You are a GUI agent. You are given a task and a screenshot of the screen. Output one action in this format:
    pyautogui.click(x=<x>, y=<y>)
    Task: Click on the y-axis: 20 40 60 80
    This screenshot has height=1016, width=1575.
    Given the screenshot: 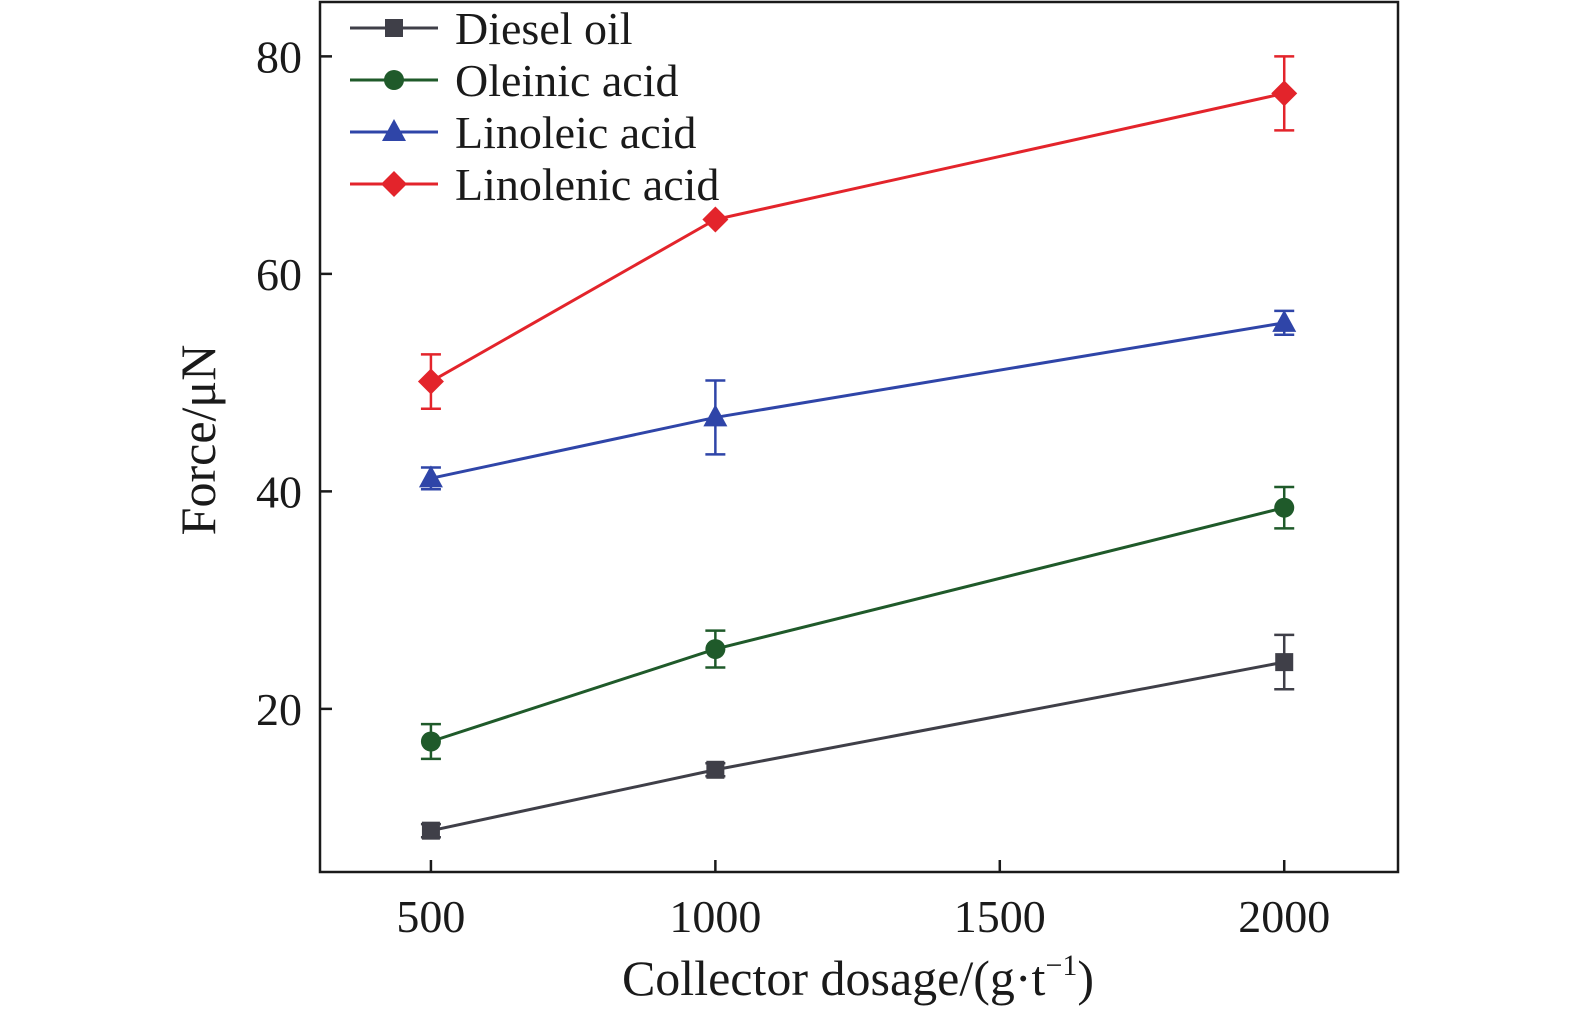 What is the action you would take?
    pyautogui.click(x=294, y=383)
    